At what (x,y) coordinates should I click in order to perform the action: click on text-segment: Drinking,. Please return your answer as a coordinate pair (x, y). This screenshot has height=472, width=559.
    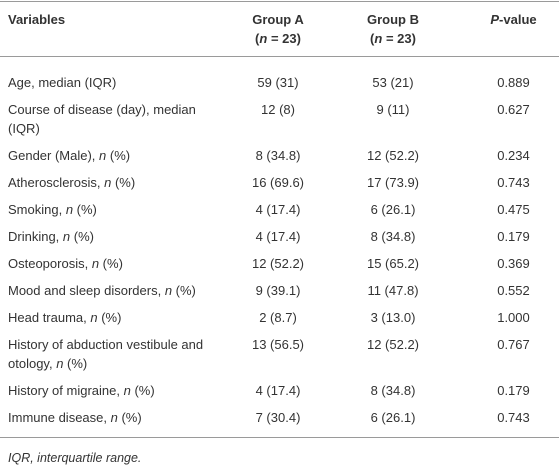
    Looking at the image, I should click on (35, 236).